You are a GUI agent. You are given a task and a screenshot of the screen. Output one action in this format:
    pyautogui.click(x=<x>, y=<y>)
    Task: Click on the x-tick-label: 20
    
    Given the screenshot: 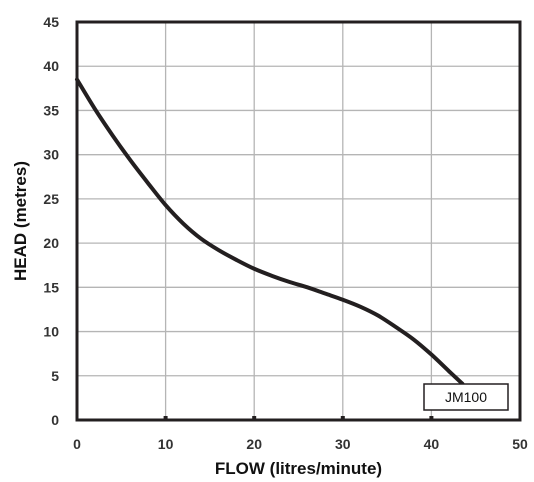 What is the action you would take?
    pyautogui.click(x=254, y=444)
    